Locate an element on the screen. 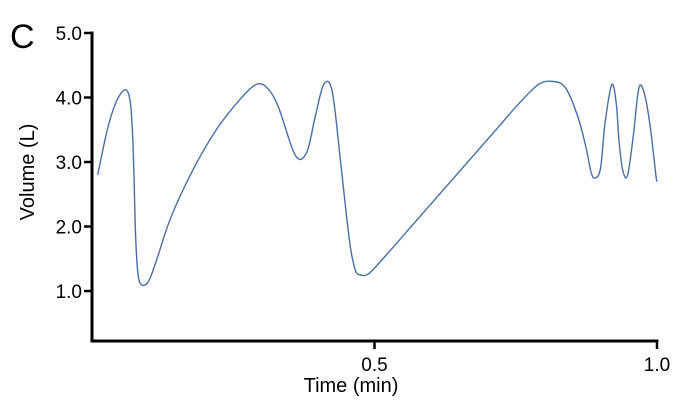 This screenshot has height=404, width=676. y-tick-label: 5.0 is located at coordinates (69, 34).